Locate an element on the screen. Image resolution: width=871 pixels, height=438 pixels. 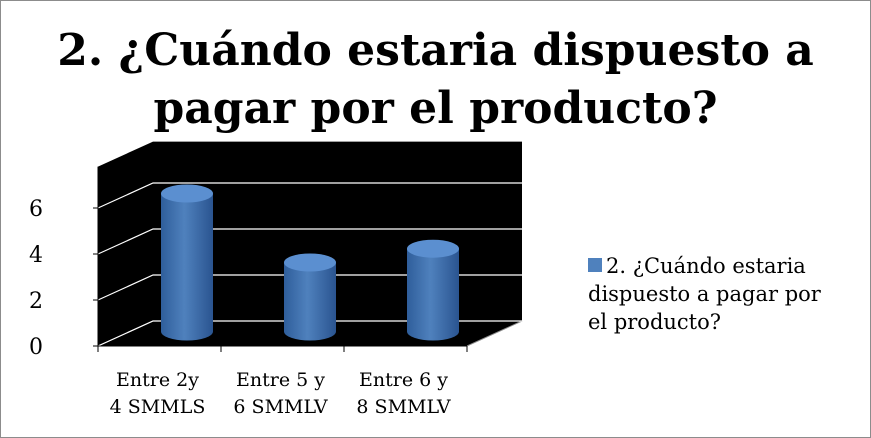
x-category-label: Entre 6 y is located at coordinates (403, 380).